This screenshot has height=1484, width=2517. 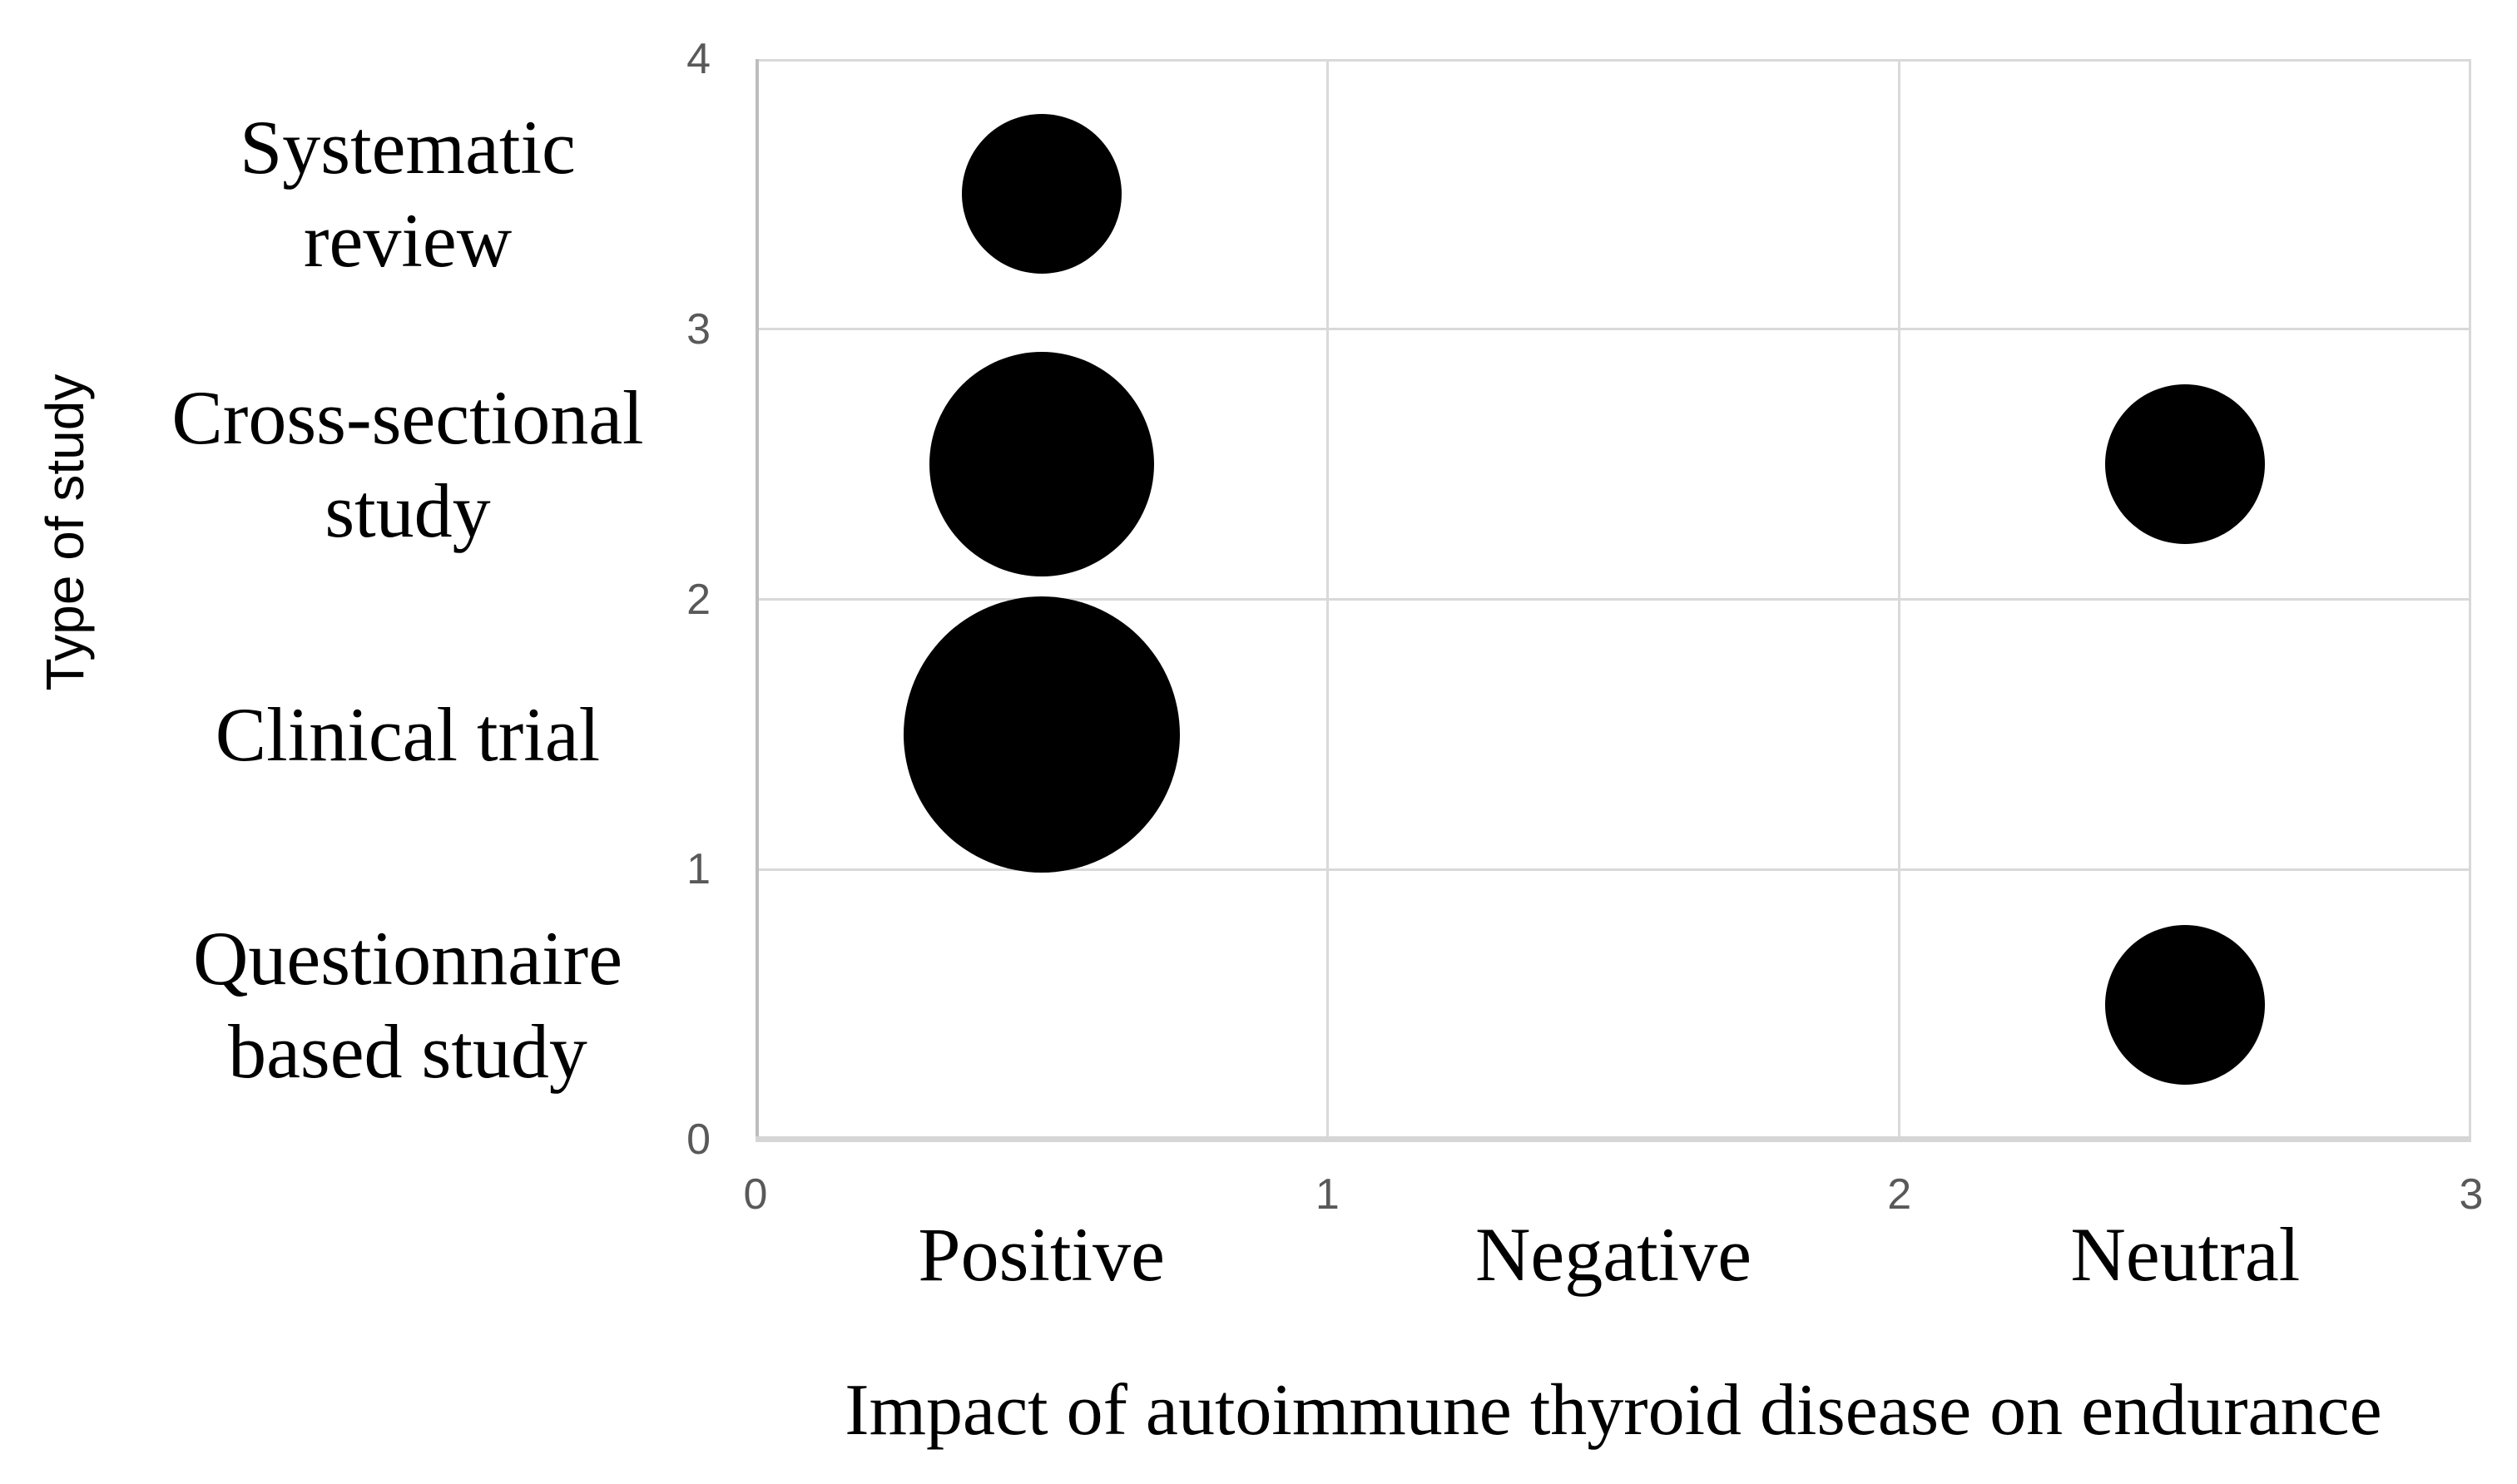 I want to click on left-axis-line, so click(x=757, y=599).